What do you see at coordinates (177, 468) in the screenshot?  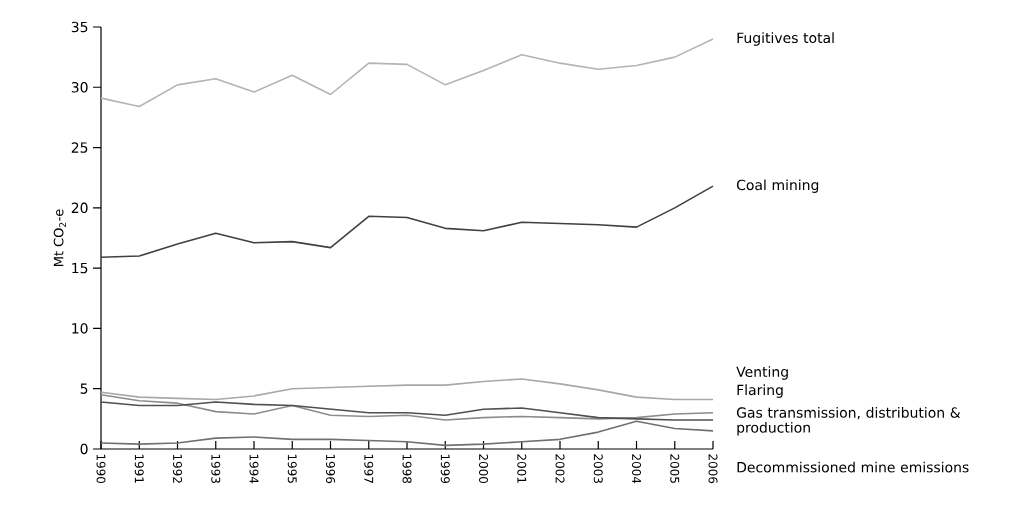 I see `x-tick-label: 1992` at bounding box center [177, 468].